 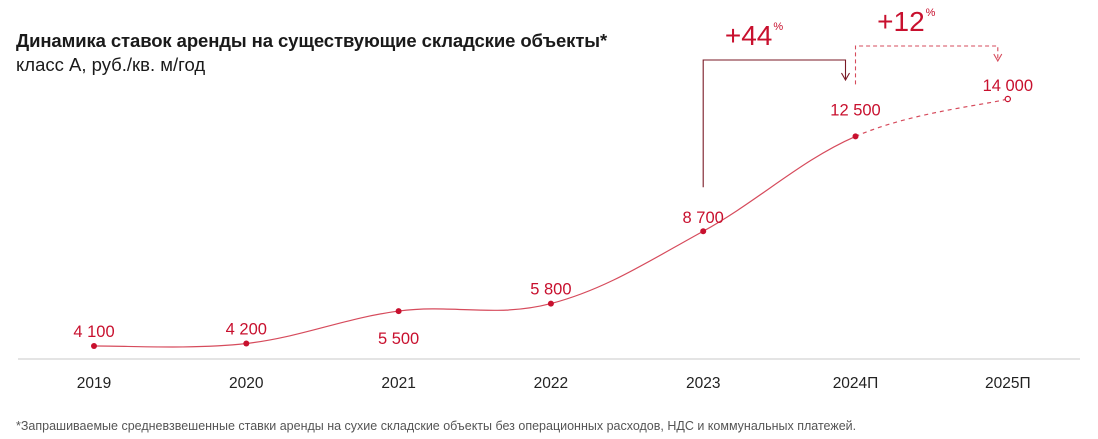 I want to click on chart-subtitle: класс А, руб./кв. м/год, so click(x=111, y=64).